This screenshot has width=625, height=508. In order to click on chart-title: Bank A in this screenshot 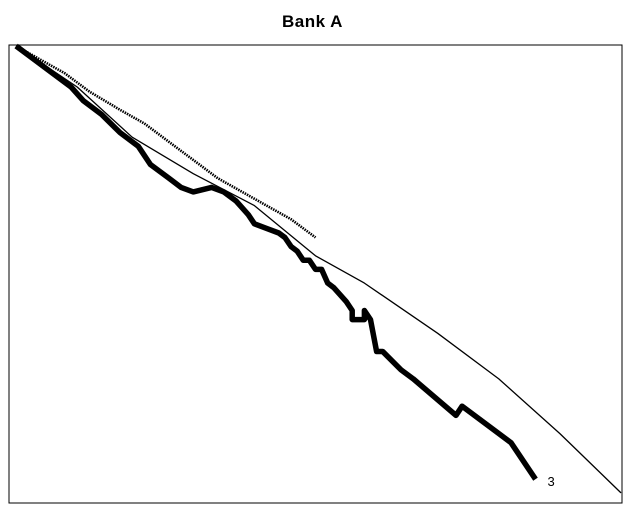, I will do `click(312, 21)`.